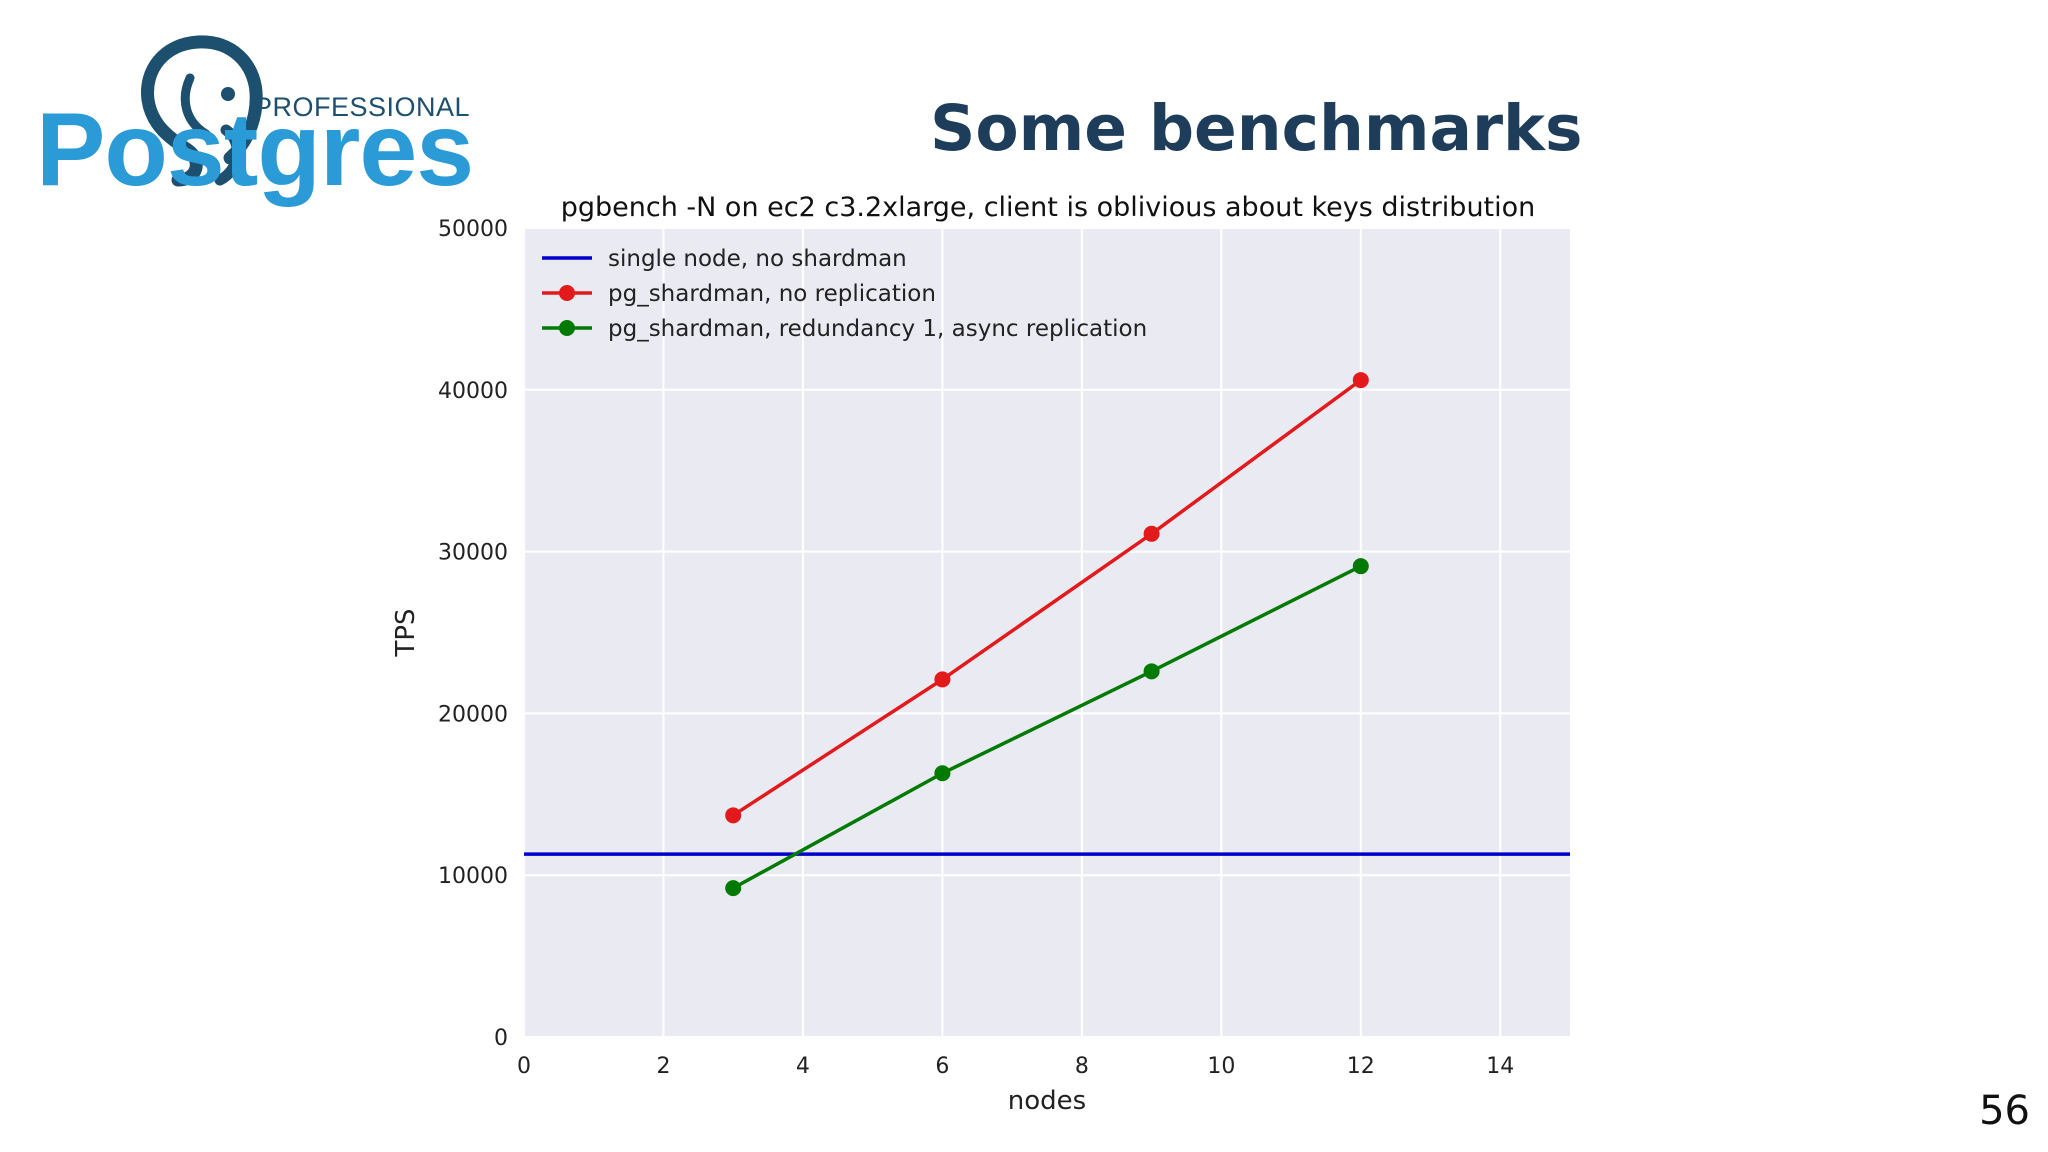  What do you see at coordinates (501, 1038) in the screenshot?
I see `y-tick-label: 0` at bounding box center [501, 1038].